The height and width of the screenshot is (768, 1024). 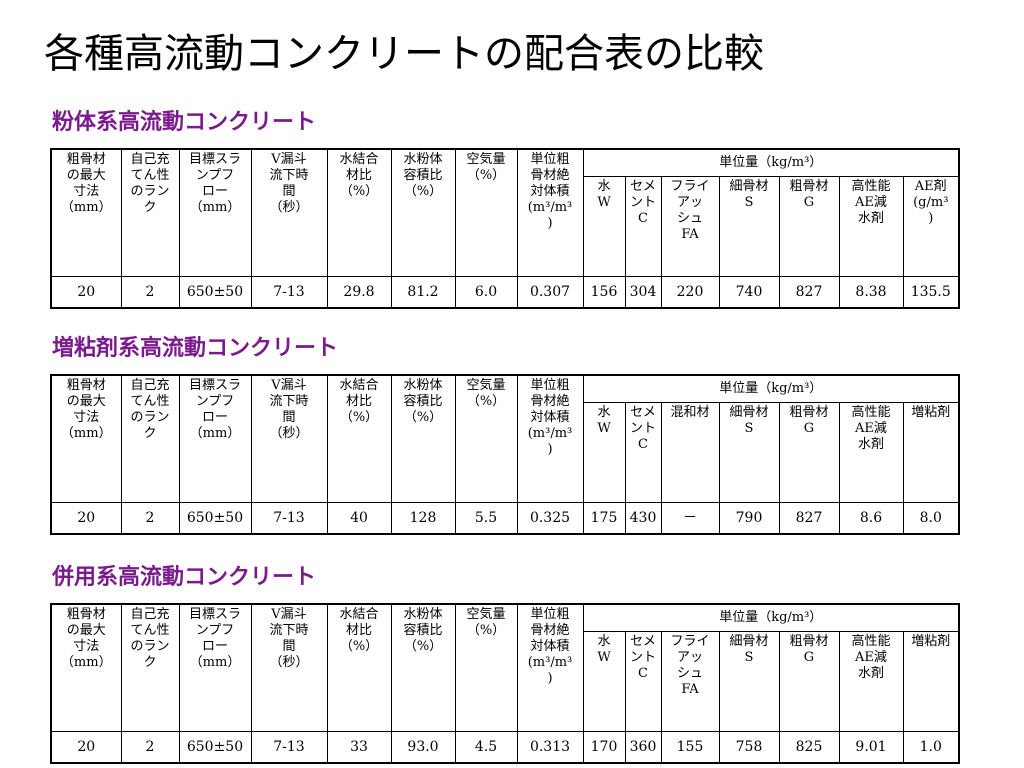 I want to click on header-text-line: 増粘剤, so click(x=931, y=412).